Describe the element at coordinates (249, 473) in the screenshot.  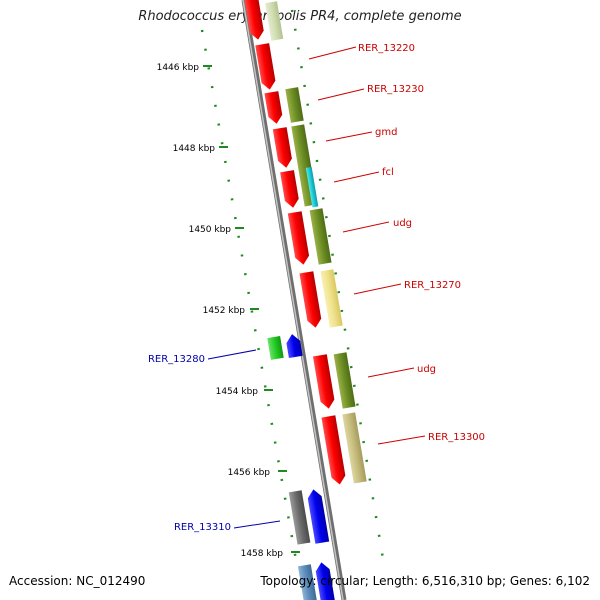
I see `tick-label: 1456 kbp` at that location.